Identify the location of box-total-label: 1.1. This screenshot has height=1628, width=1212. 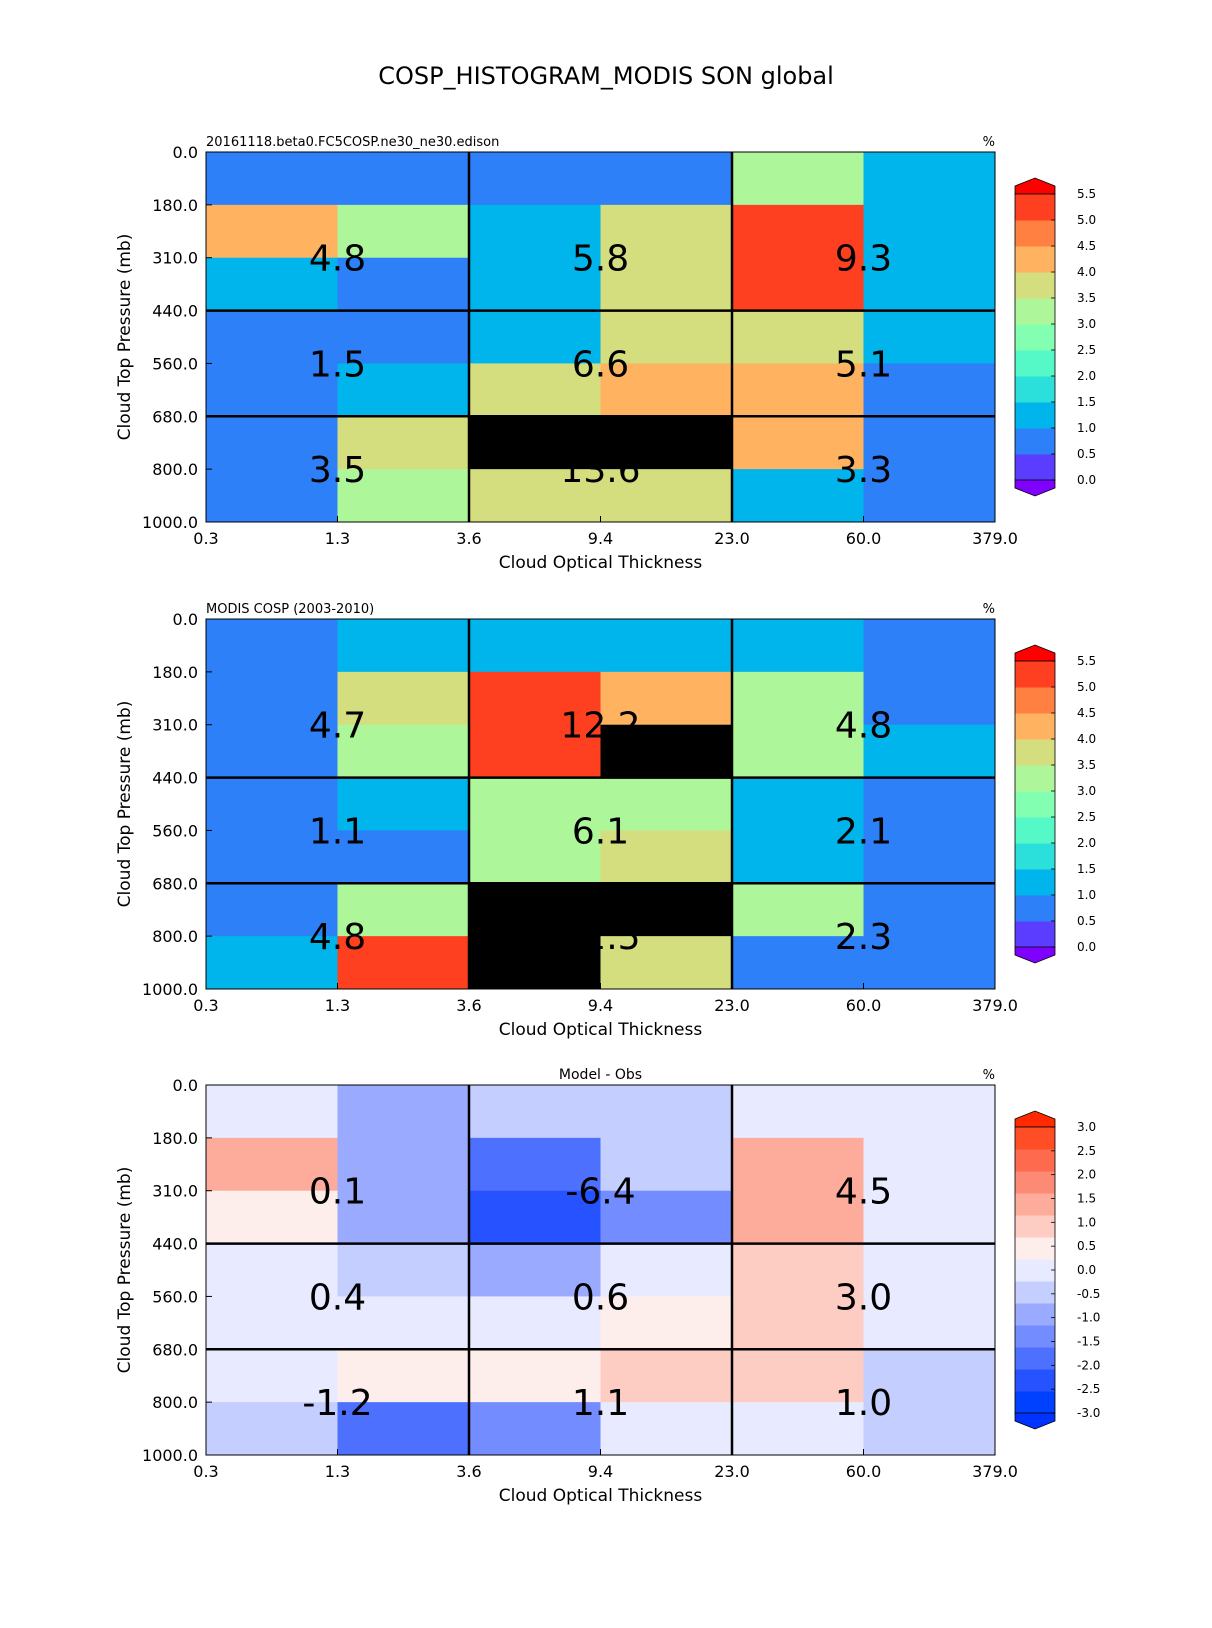
(337, 831).